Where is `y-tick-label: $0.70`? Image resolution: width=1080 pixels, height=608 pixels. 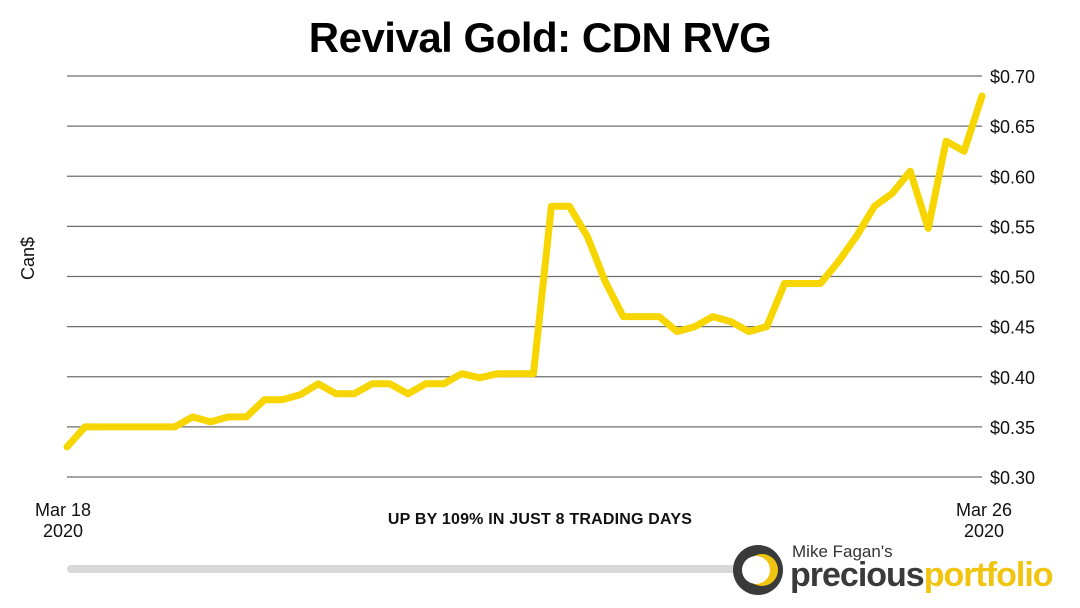
y-tick-label: $0.70 is located at coordinates (1012, 77).